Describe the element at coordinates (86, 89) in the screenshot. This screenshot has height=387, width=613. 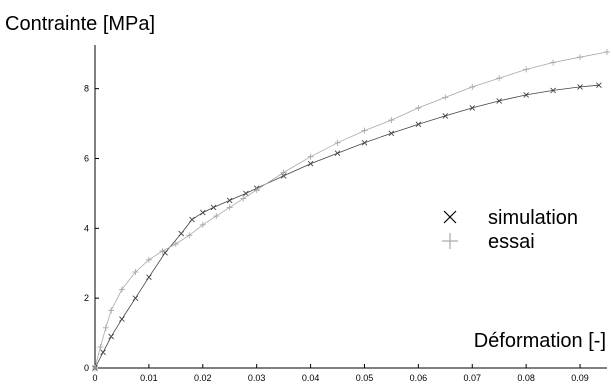
I see `y-tick-label: 8` at that location.